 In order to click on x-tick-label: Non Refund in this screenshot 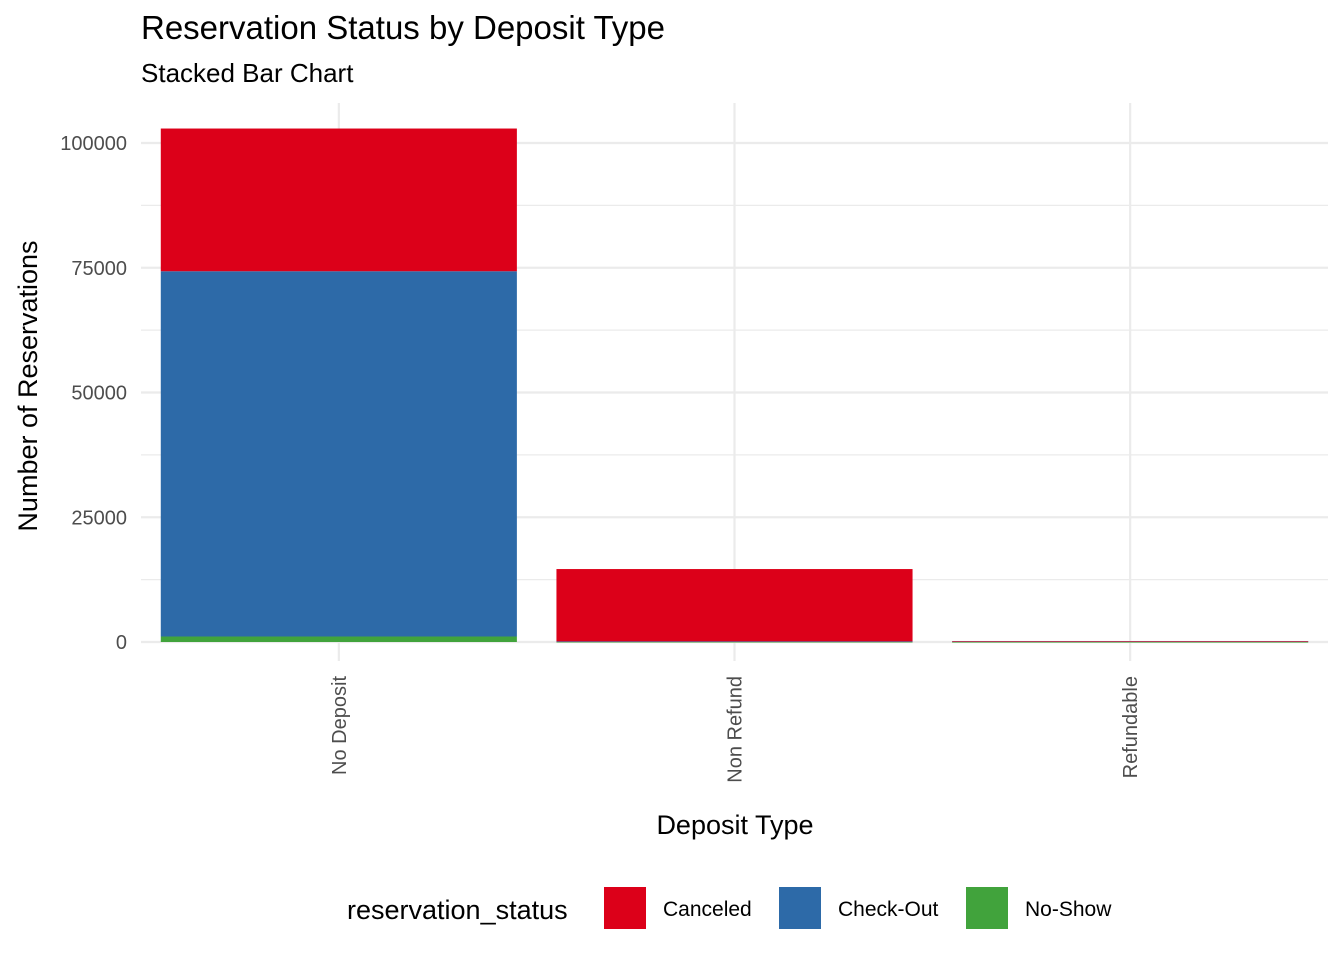, I will do `click(736, 729)`.